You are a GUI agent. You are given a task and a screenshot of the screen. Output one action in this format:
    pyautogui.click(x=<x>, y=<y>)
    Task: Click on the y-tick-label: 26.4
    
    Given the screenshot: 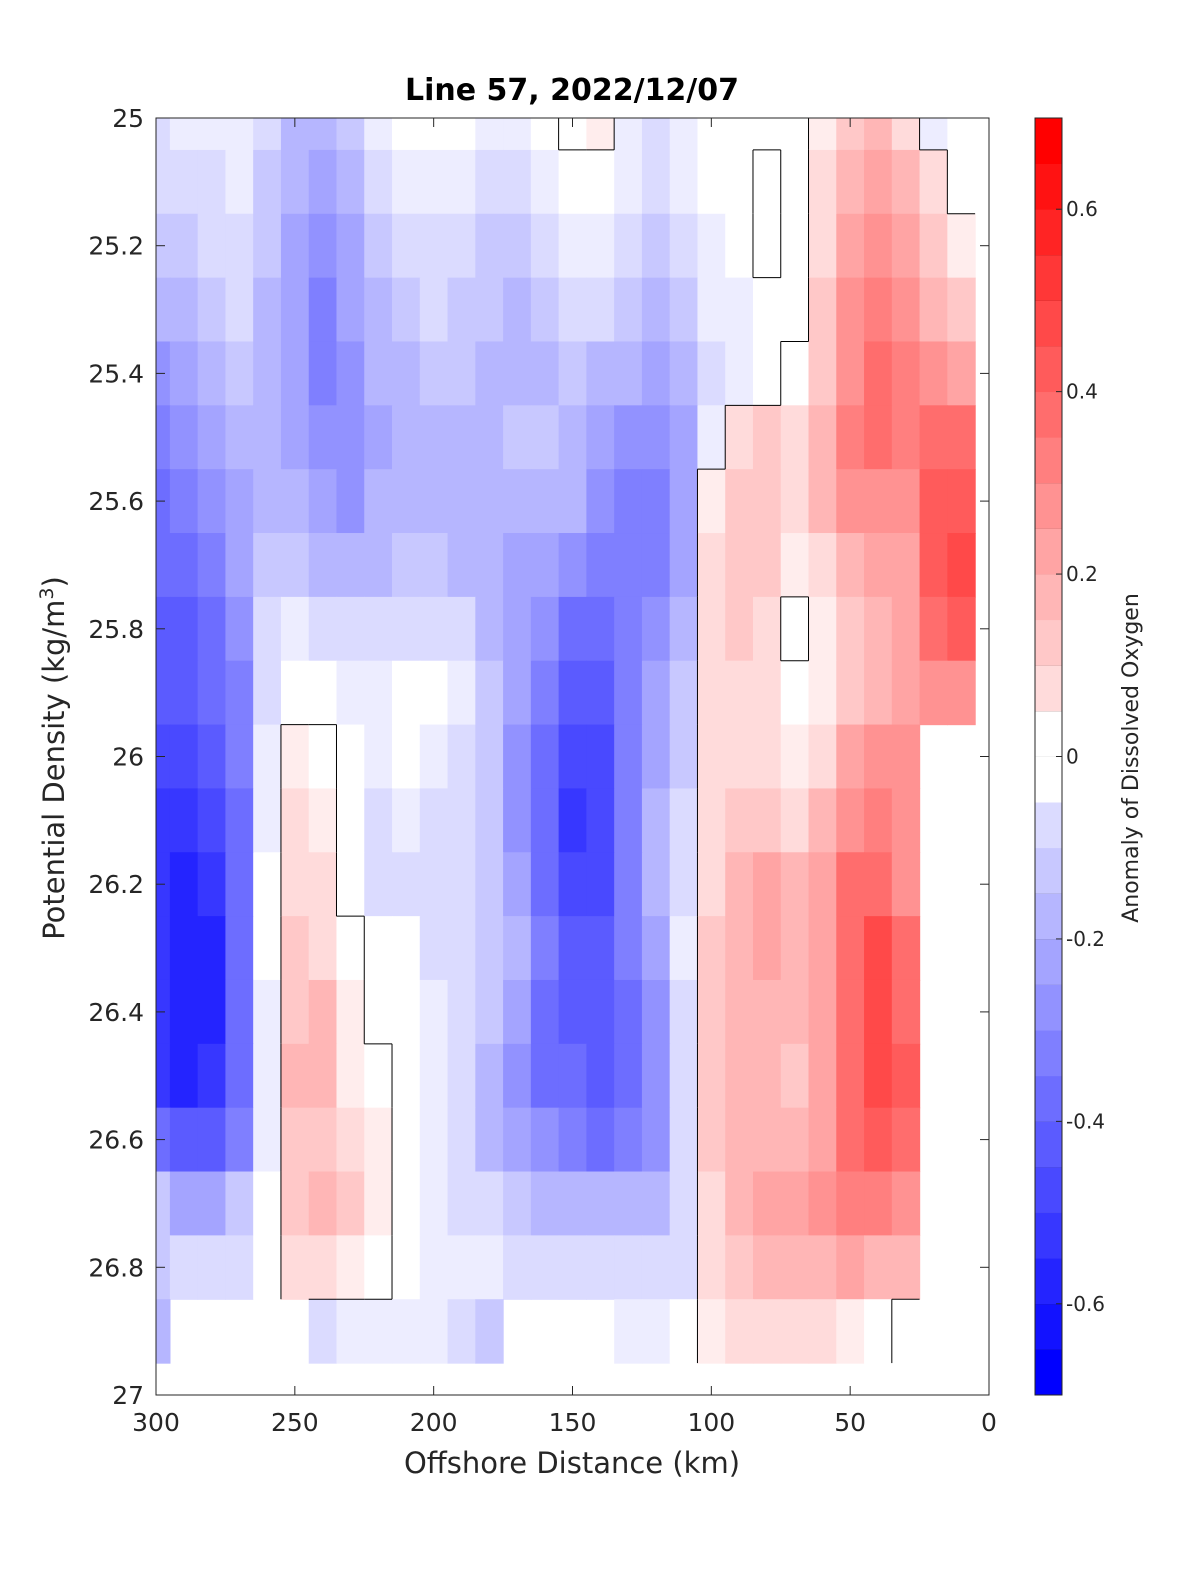 What is the action you would take?
    pyautogui.click(x=116, y=1012)
    